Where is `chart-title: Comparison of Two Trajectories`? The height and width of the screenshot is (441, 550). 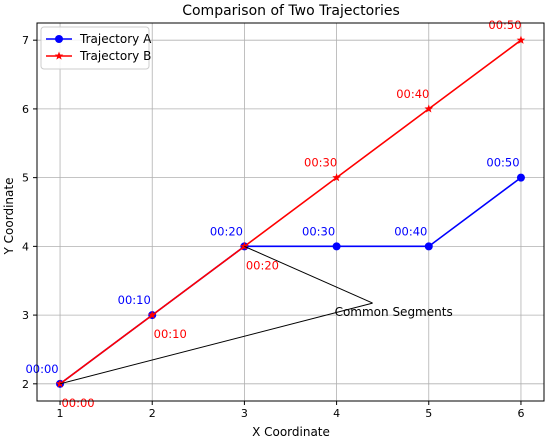 chart-title: Comparison of Two Trajectories is located at coordinates (291, 11).